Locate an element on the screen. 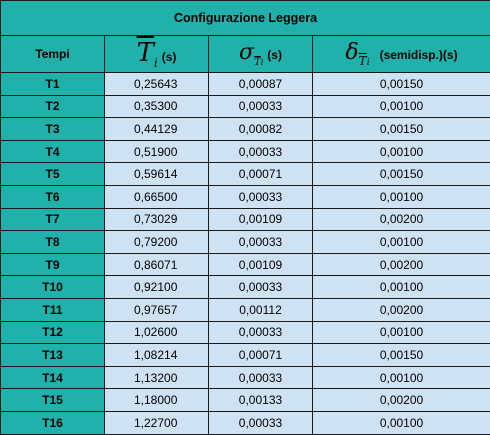 This screenshot has height=435, width=490. row-label: T3 is located at coordinates (53, 129).